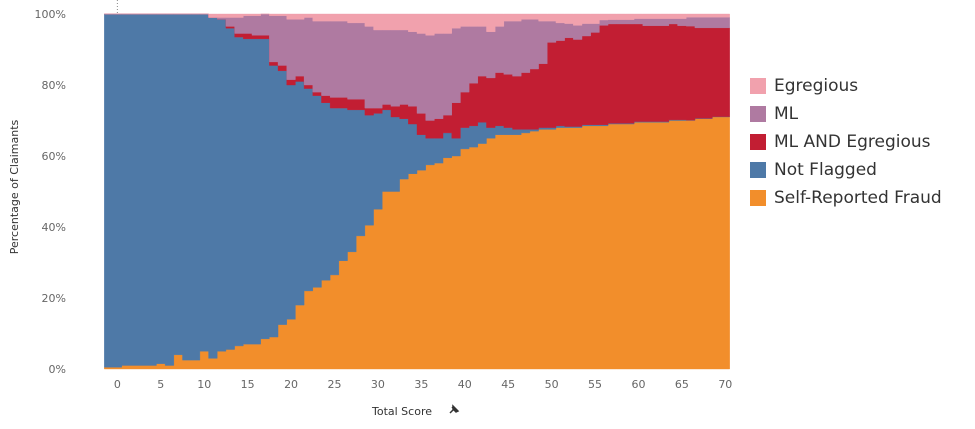 The image size is (975, 429). I want to click on pin-icon, so click(454, 409).